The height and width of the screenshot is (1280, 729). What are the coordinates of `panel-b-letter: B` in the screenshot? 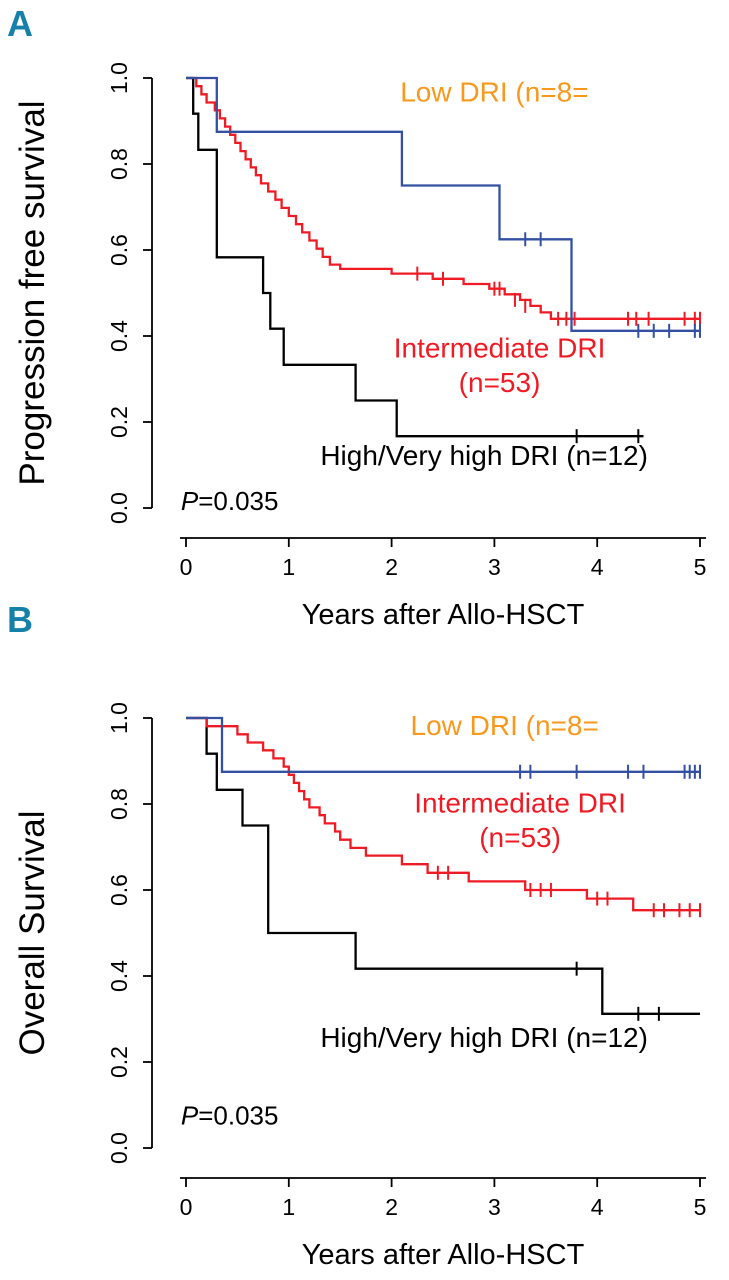 It's located at (20, 619).